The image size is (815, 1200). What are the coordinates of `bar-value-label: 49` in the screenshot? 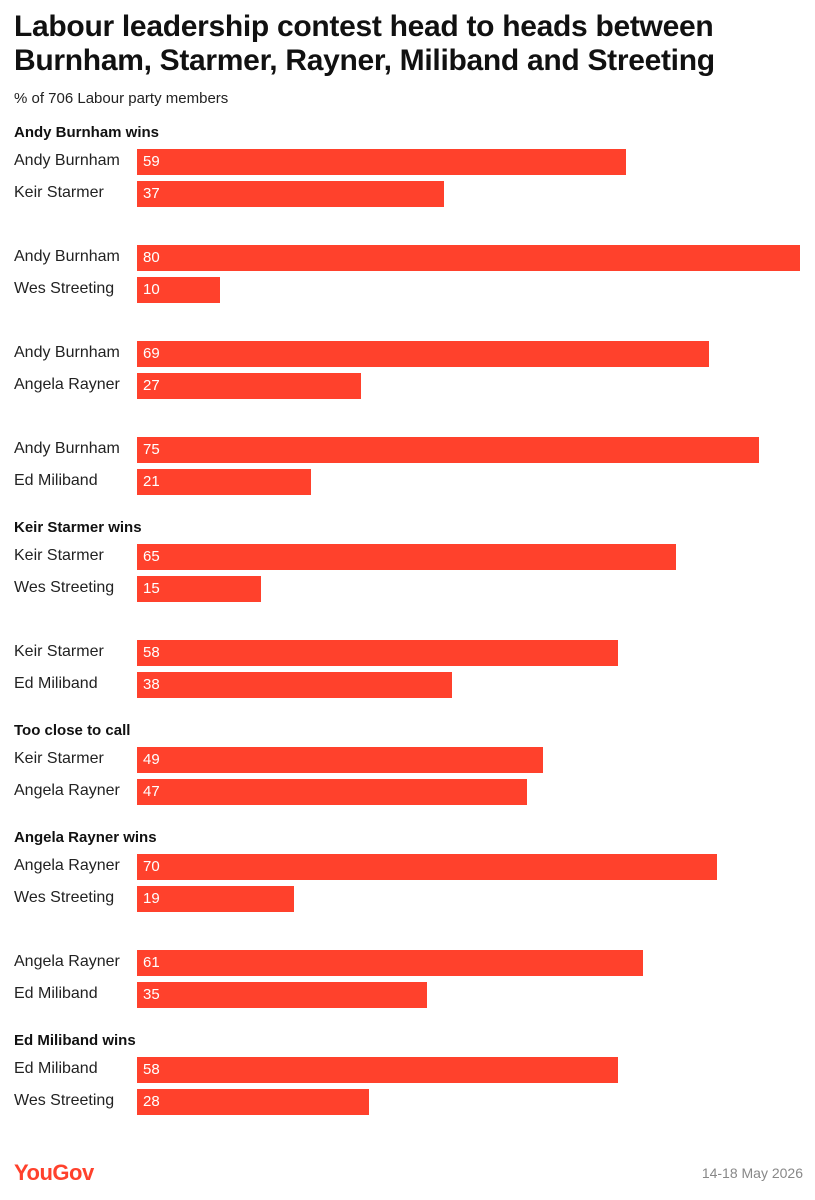 It's located at (151, 759).